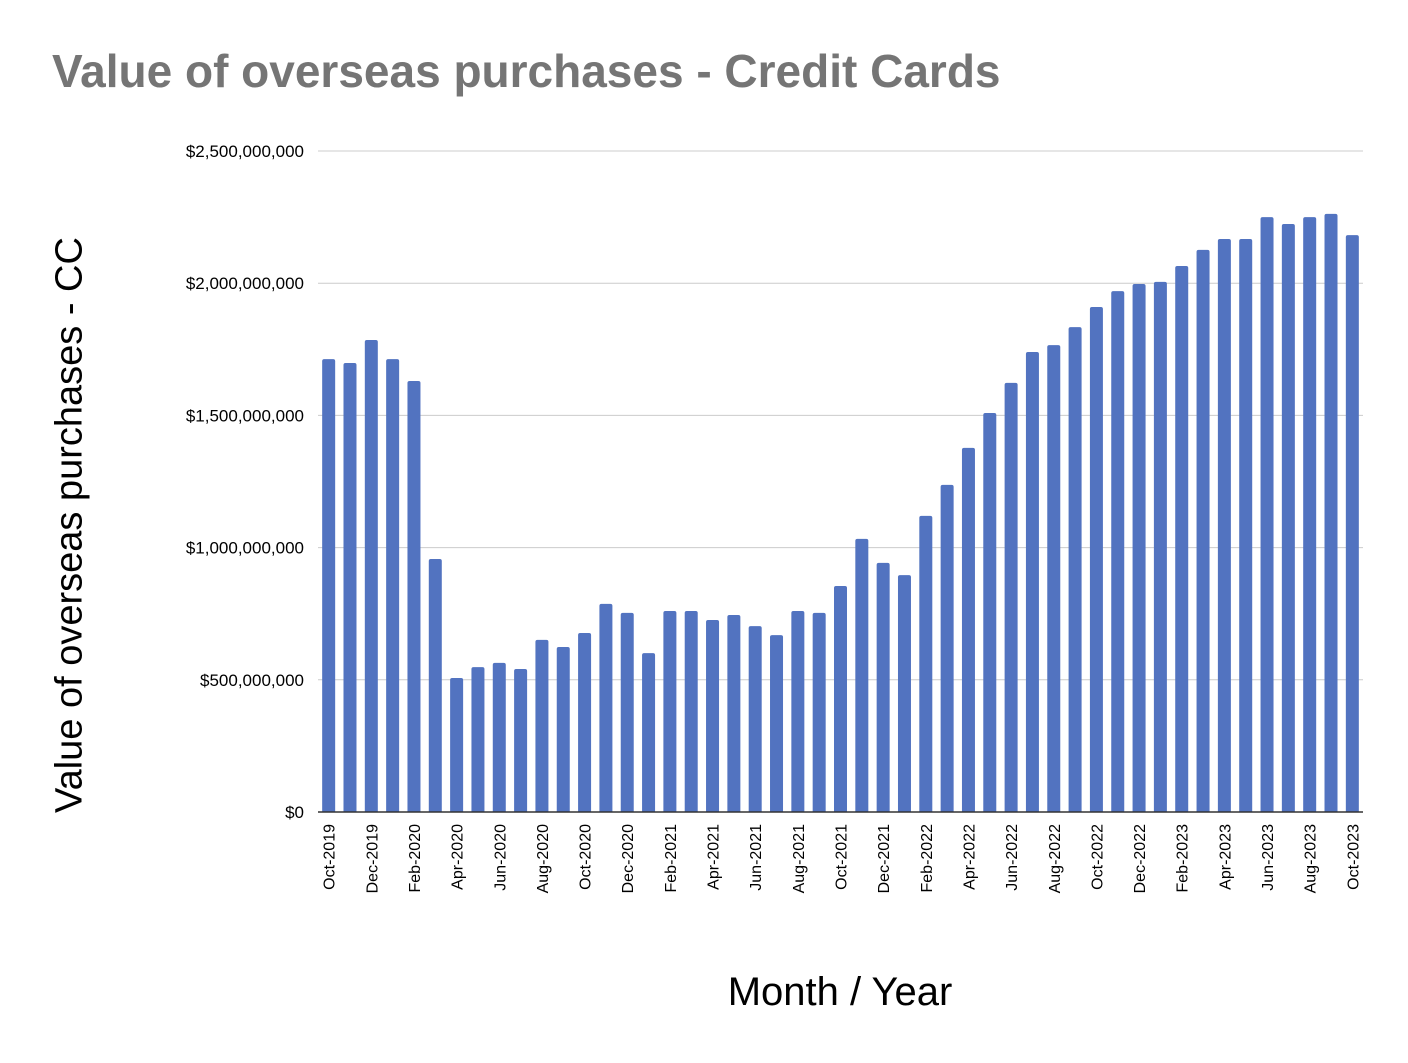  Describe the element at coordinates (1183, 858) in the screenshot. I see `x-tick-label: Feb-2023` at that location.